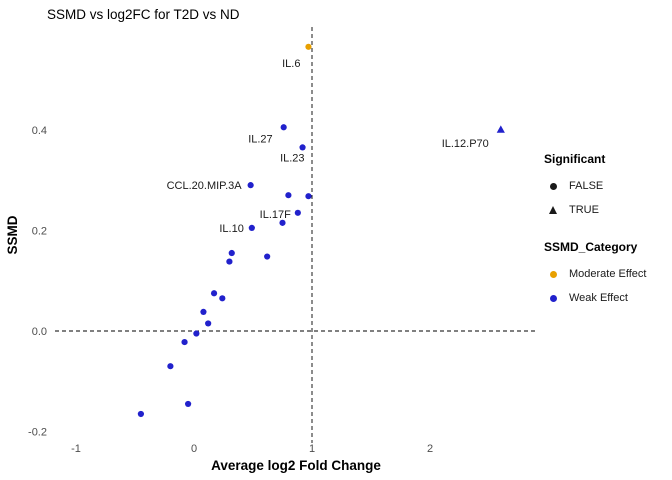  What do you see at coordinates (430, 449) in the screenshot?
I see `x-tick-label: 2` at bounding box center [430, 449].